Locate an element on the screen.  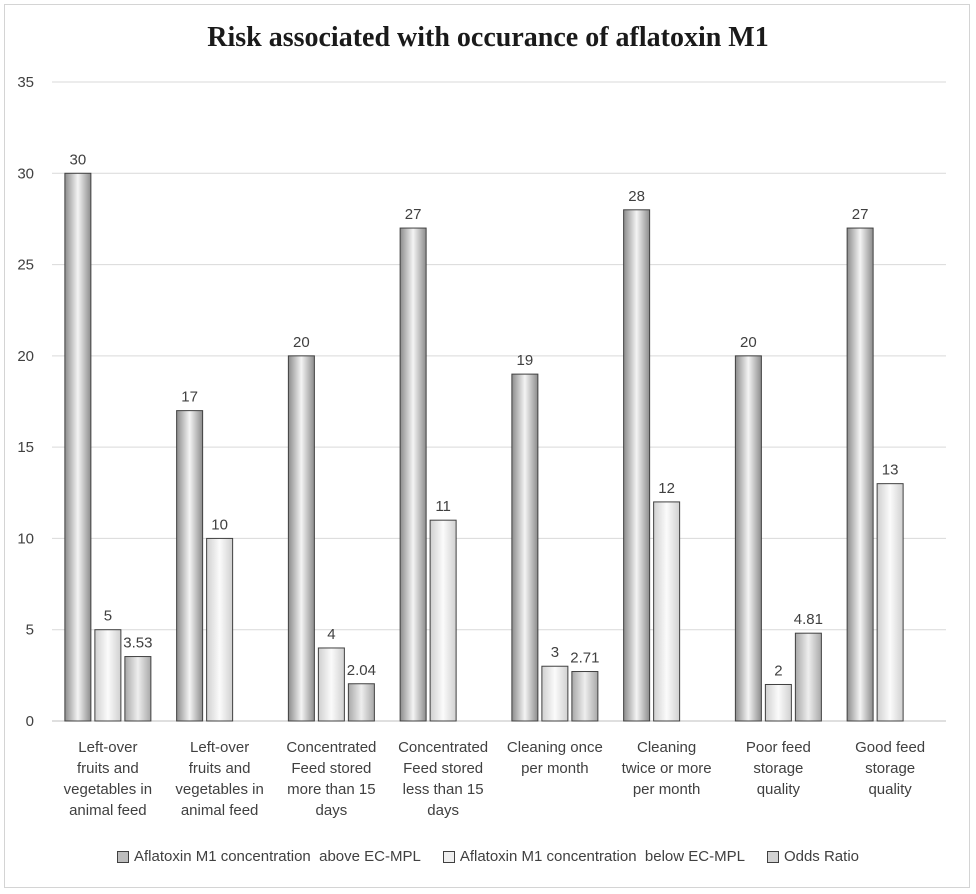
legend-label: Odds Ratio is located at coordinates (821, 856).